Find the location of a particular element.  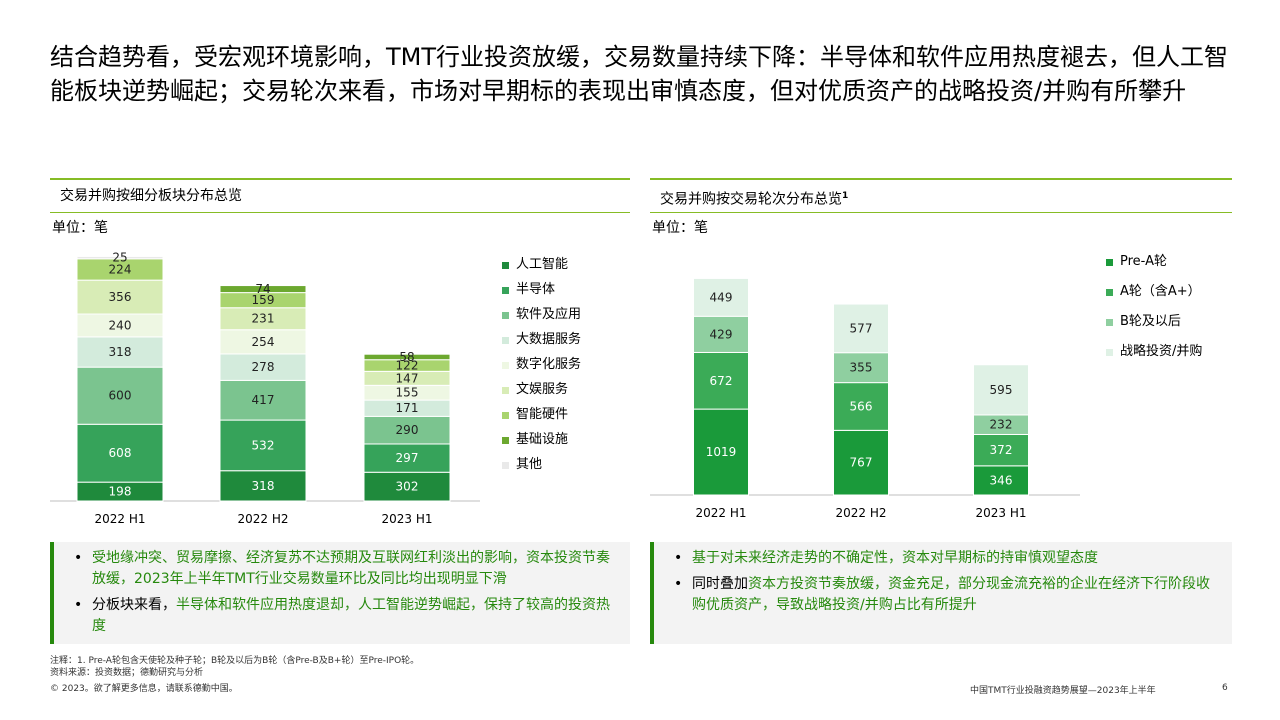

bar-value-label: 356 is located at coordinates (120, 297).